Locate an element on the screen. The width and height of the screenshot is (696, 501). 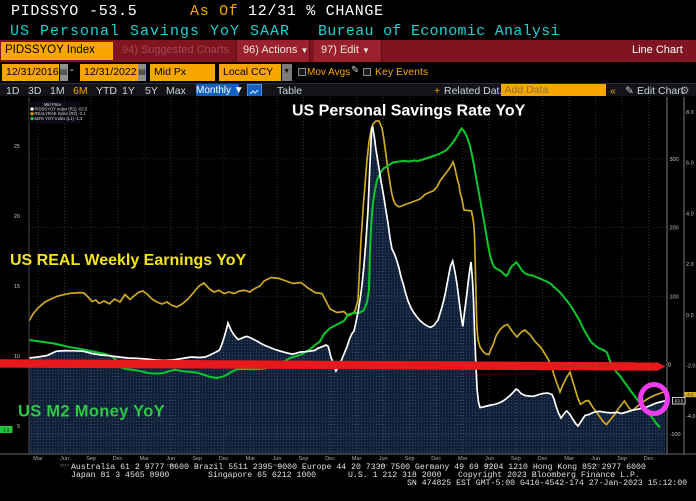
svg-text: -3.1 is located at coordinates (690, 394).